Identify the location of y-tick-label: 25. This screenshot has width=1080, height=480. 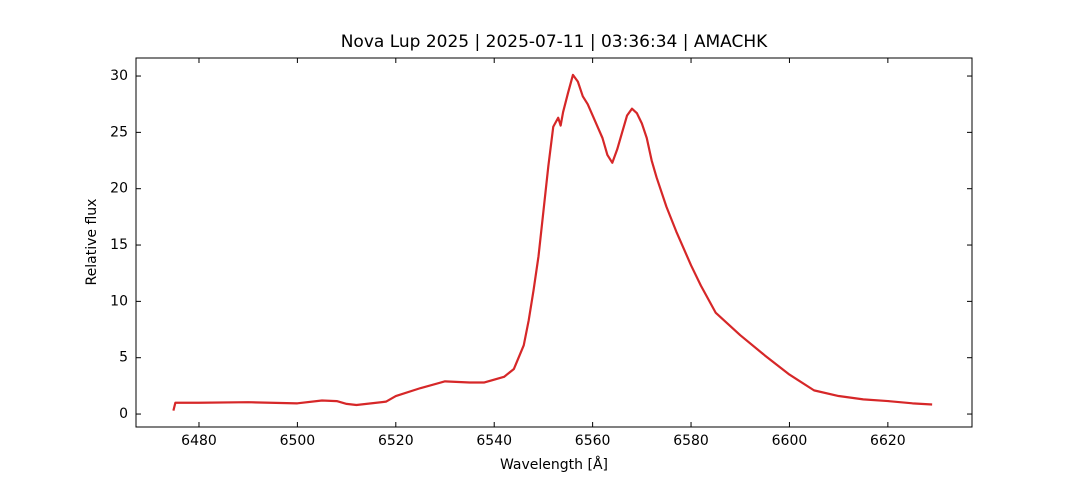
(119, 132).